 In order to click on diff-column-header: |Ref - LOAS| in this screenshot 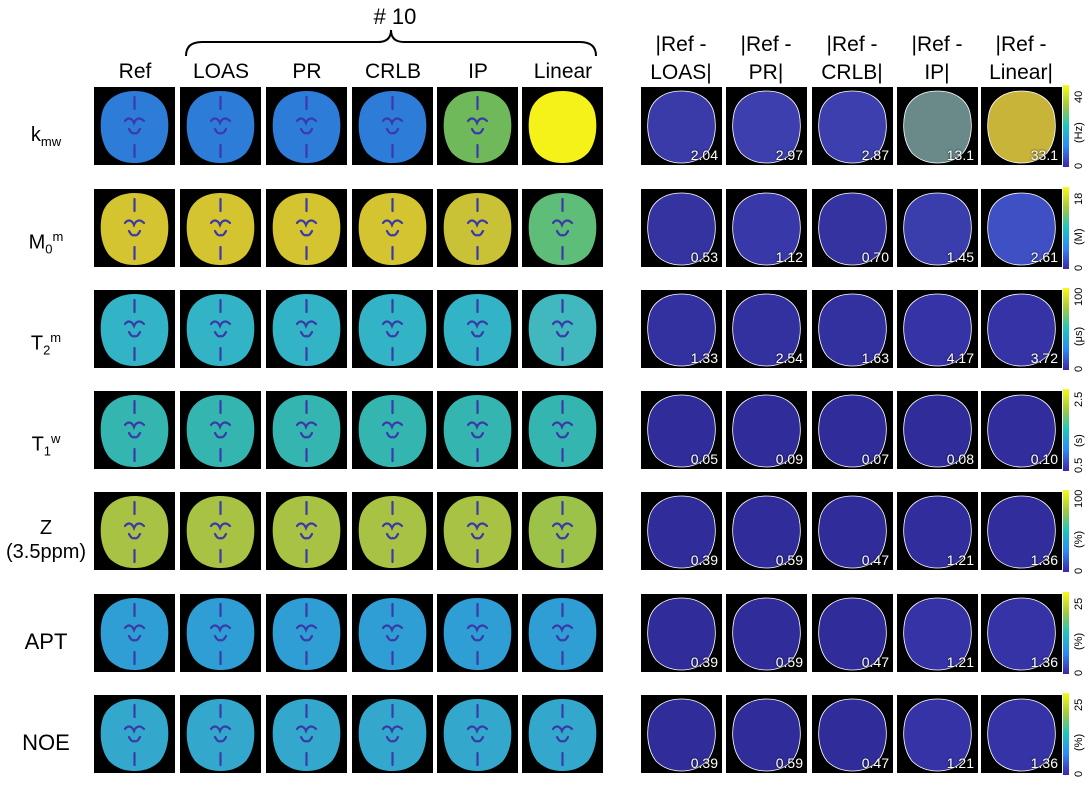, I will do `click(681, 59)`.